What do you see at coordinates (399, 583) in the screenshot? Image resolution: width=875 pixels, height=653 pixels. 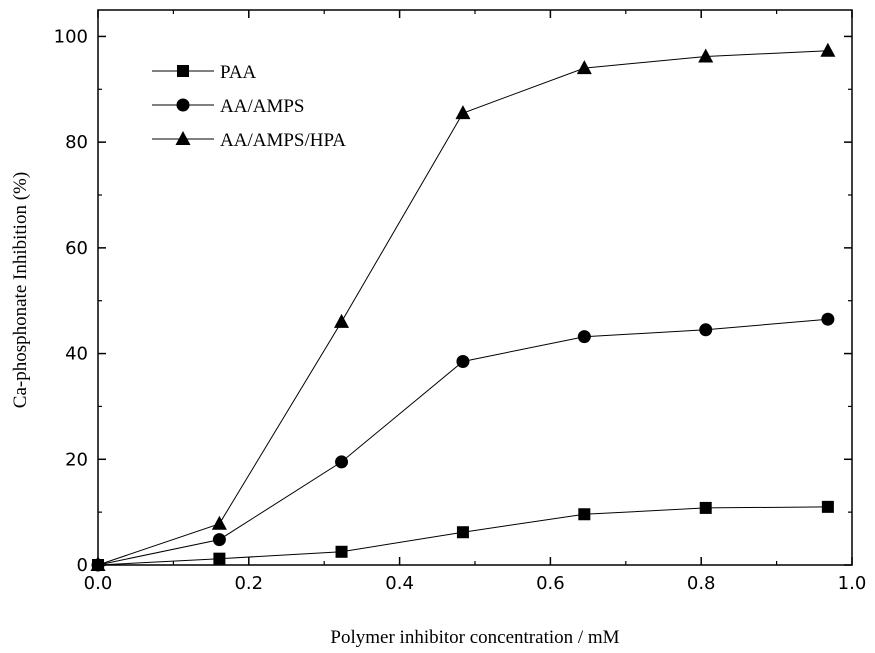 I see `x-tick-label: 0.4` at bounding box center [399, 583].